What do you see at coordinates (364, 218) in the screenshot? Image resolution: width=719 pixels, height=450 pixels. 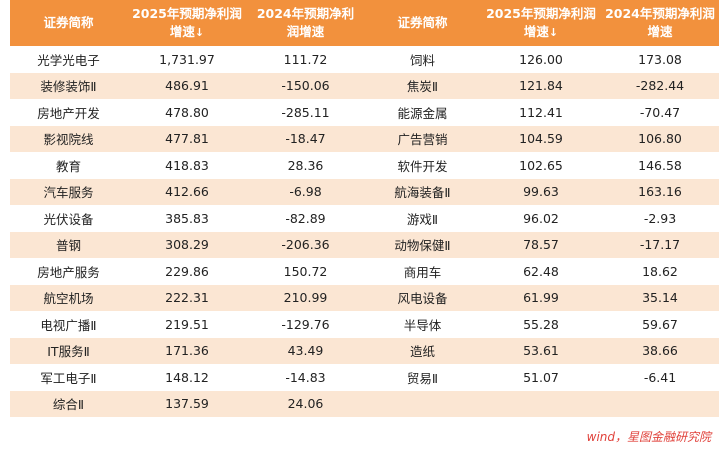 I see `table-row: 光伏设备 385.83 -82.89 游戏Ⅱ 96.02 -2.93` at bounding box center [364, 218].